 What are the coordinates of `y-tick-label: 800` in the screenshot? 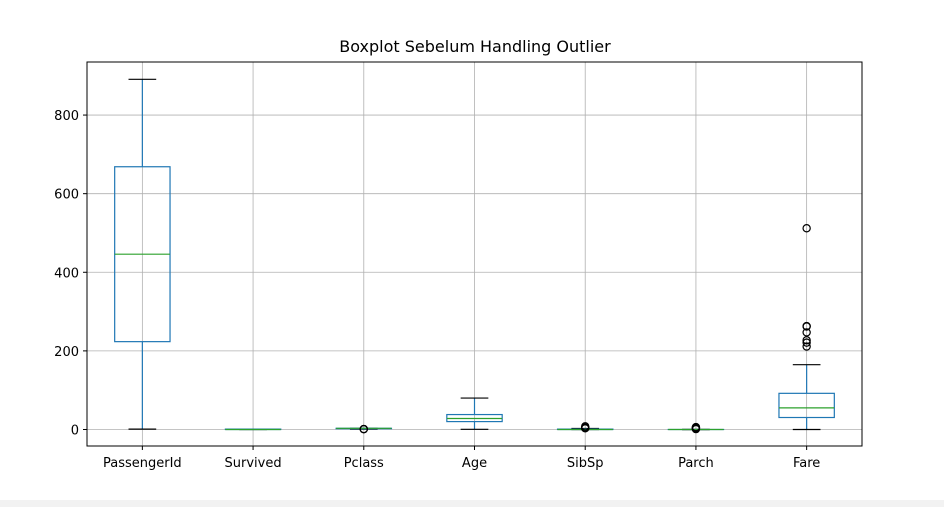 It's located at (66, 116).